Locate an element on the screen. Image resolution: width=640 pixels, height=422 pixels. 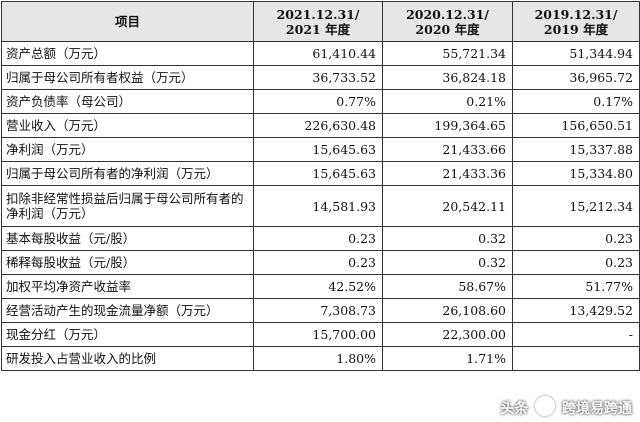
cell-value-2019: 15,334.80 is located at coordinates (576, 173).